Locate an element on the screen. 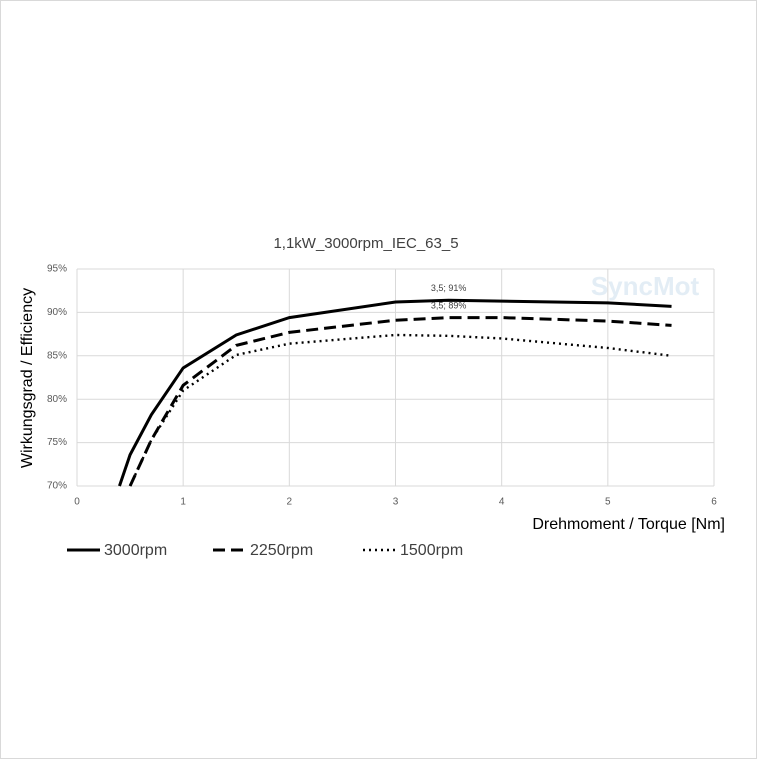  annotation: 3,5; 89% is located at coordinates (449, 305).